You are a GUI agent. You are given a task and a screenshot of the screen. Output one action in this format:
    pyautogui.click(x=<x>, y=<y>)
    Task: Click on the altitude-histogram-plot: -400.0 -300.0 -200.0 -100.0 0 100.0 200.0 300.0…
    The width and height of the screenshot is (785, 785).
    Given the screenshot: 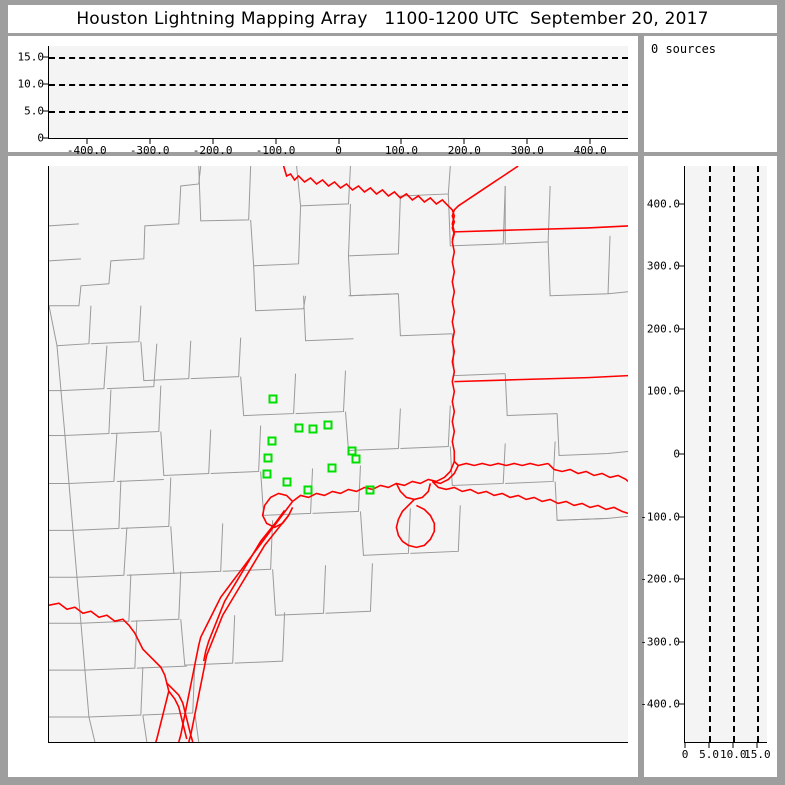 What is the action you would take?
    pyautogui.click(x=705, y=463)
    